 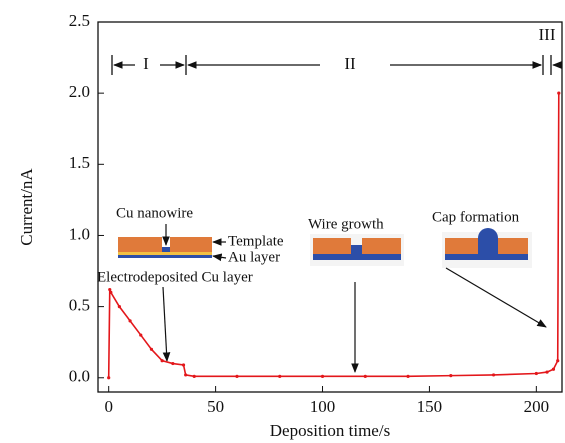 I want to click on y-tick-label: 1.0, so click(x=79, y=233).